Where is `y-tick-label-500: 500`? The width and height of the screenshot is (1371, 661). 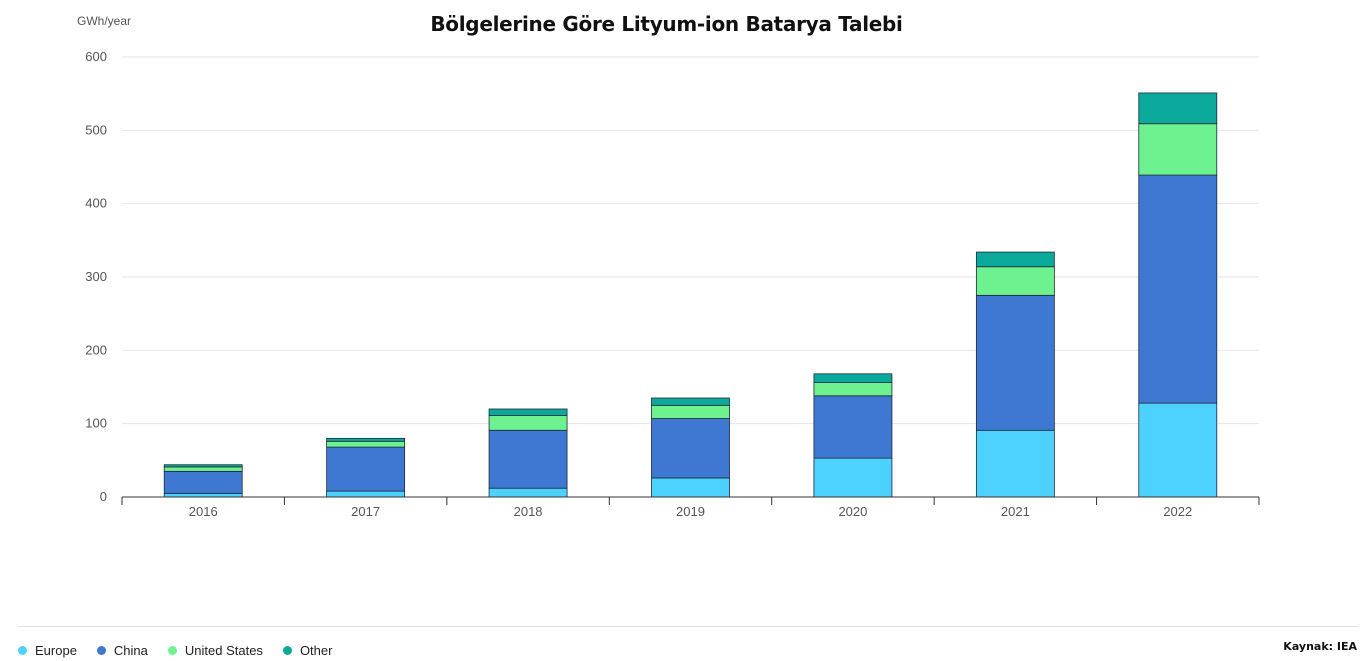 y-tick-label-500: 500 is located at coordinates (96, 129).